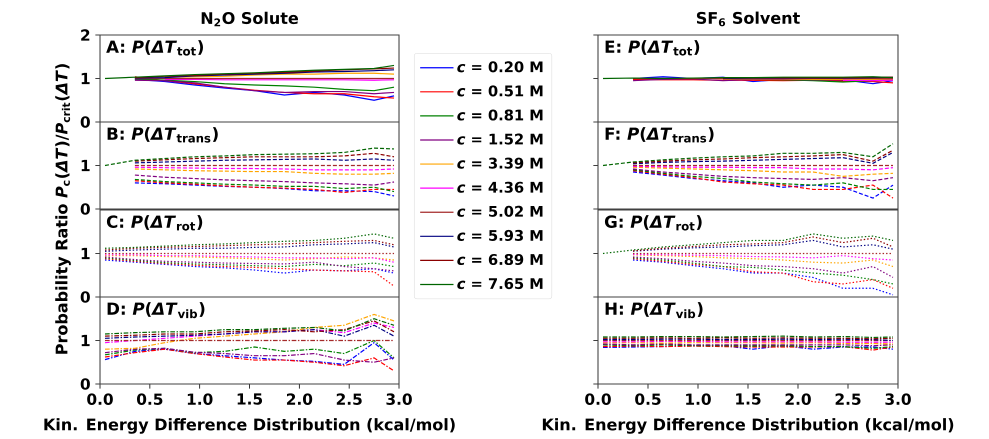  Describe the element at coordinates (499, 115) in the screenshot. I see `legend-label: c = 0.81 M` at that location.